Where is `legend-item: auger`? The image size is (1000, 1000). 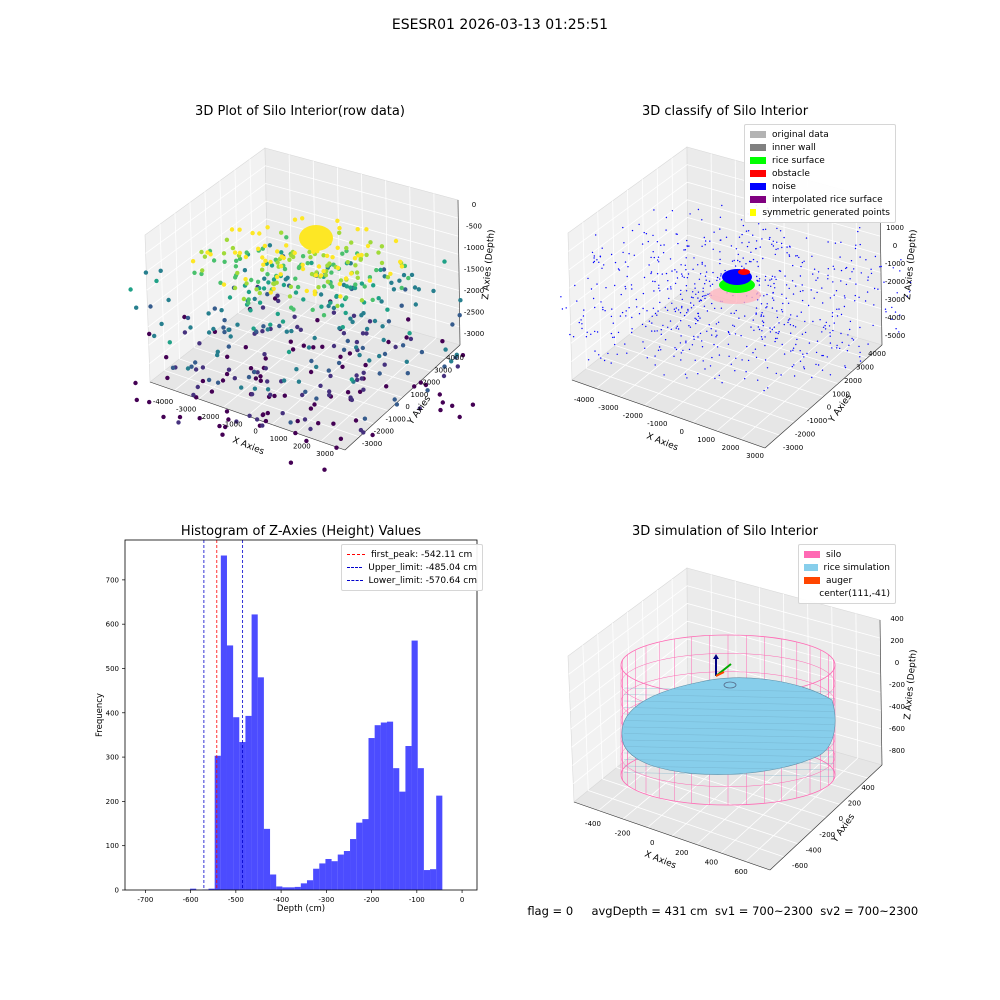
legend-item: auger is located at coordinates (847, 580).